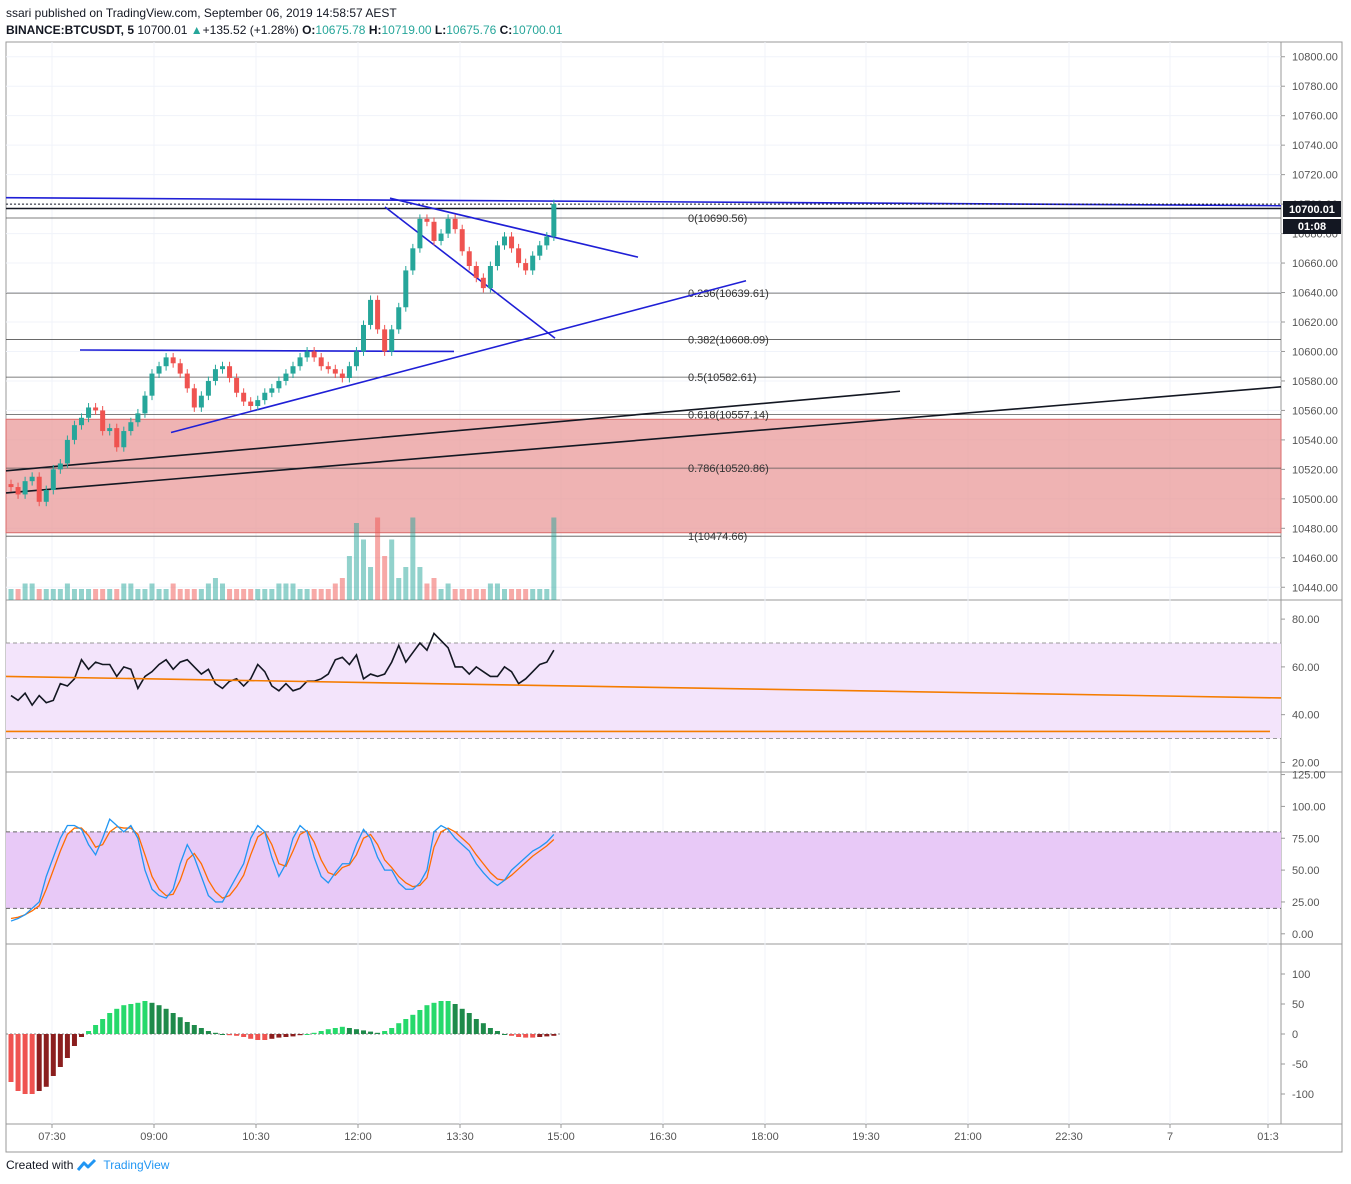 The height and width of the screenshot is (1184, 1351). What do you see at coordinates (87, 1165) in the screenshot?
I see `footer: Created with TradingView` at bounding box center [87, 1165].